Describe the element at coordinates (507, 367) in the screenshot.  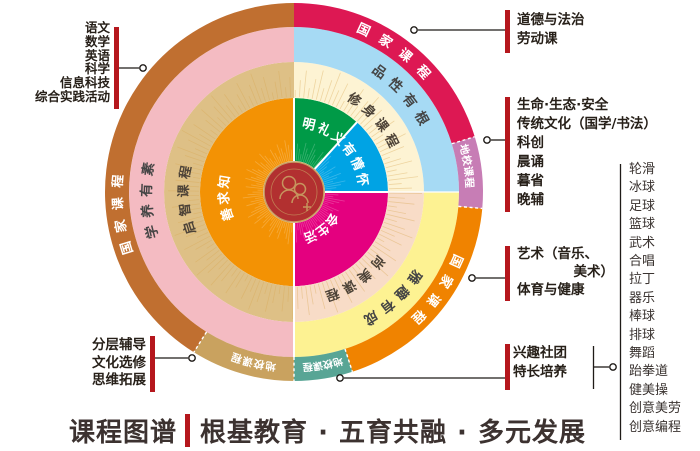
I see `callout-bar-clubs` at that location.